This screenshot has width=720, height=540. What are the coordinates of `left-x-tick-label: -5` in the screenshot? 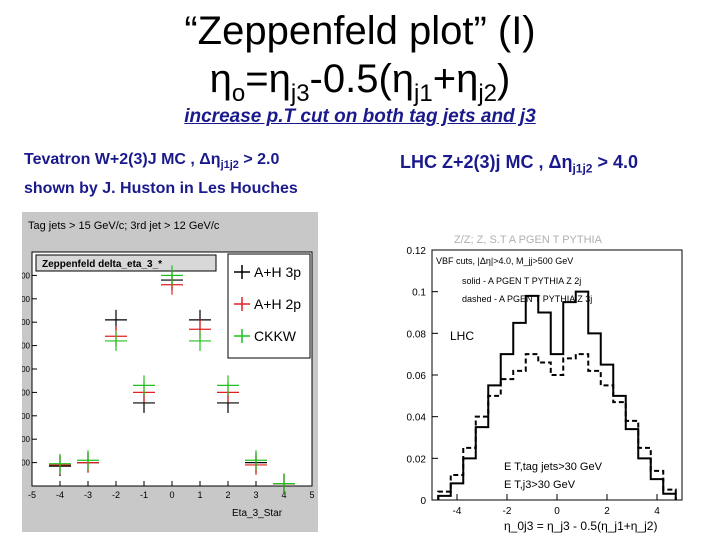 It's located at (32, 495).